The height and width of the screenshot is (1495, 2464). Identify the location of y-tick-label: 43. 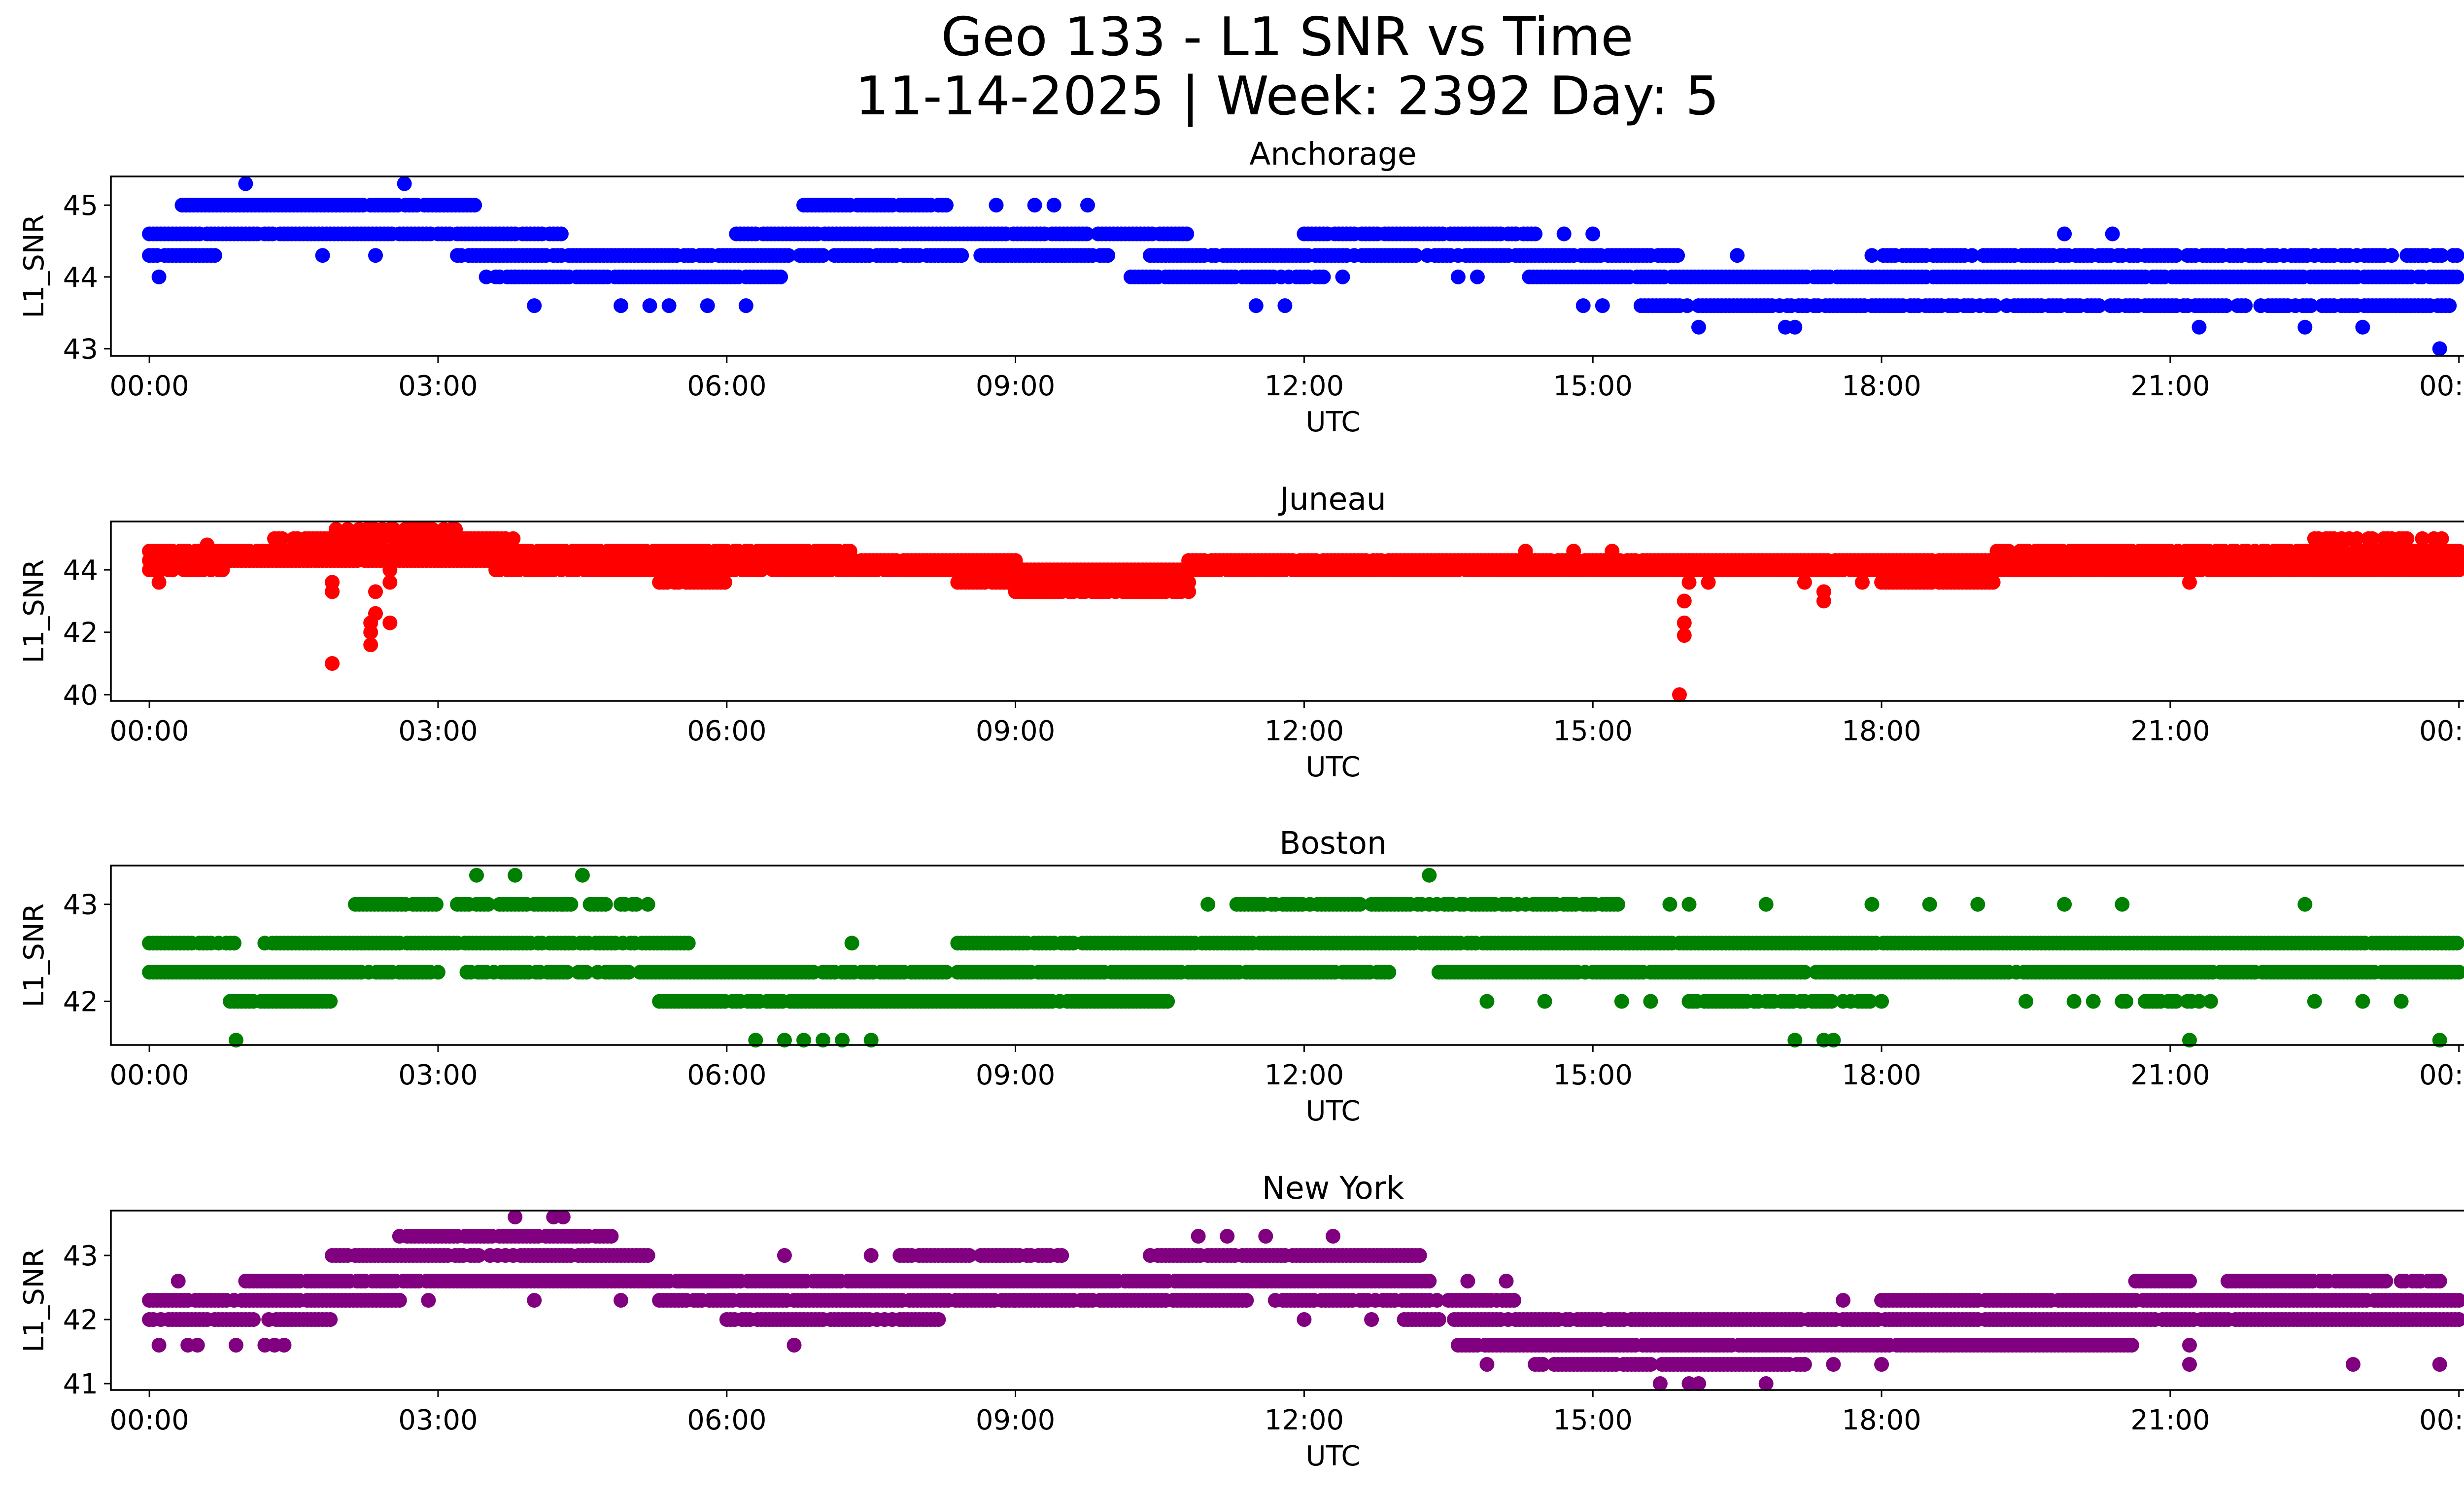
(80, 905).